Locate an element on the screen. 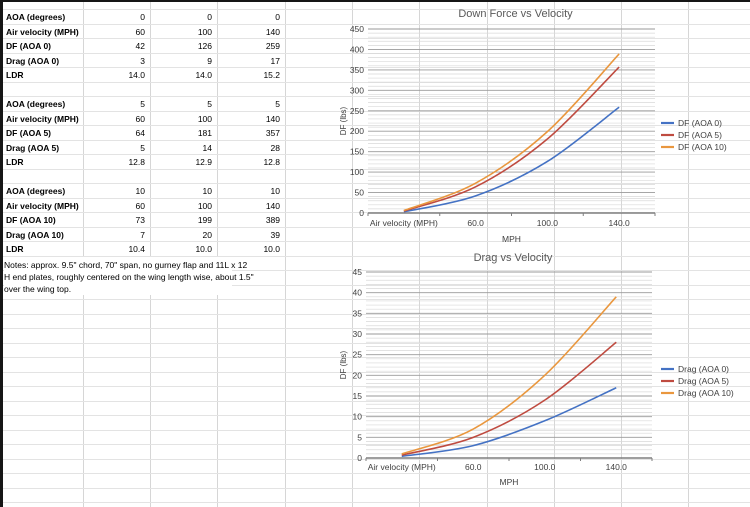  value-cell: 259 is located at coordinates (272, 46).